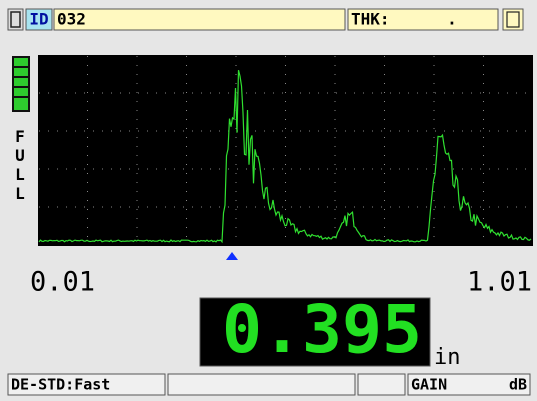 The width and height of the screenshot is (537, 401). I want to click on thk-label: THK:, so click(370, 19).